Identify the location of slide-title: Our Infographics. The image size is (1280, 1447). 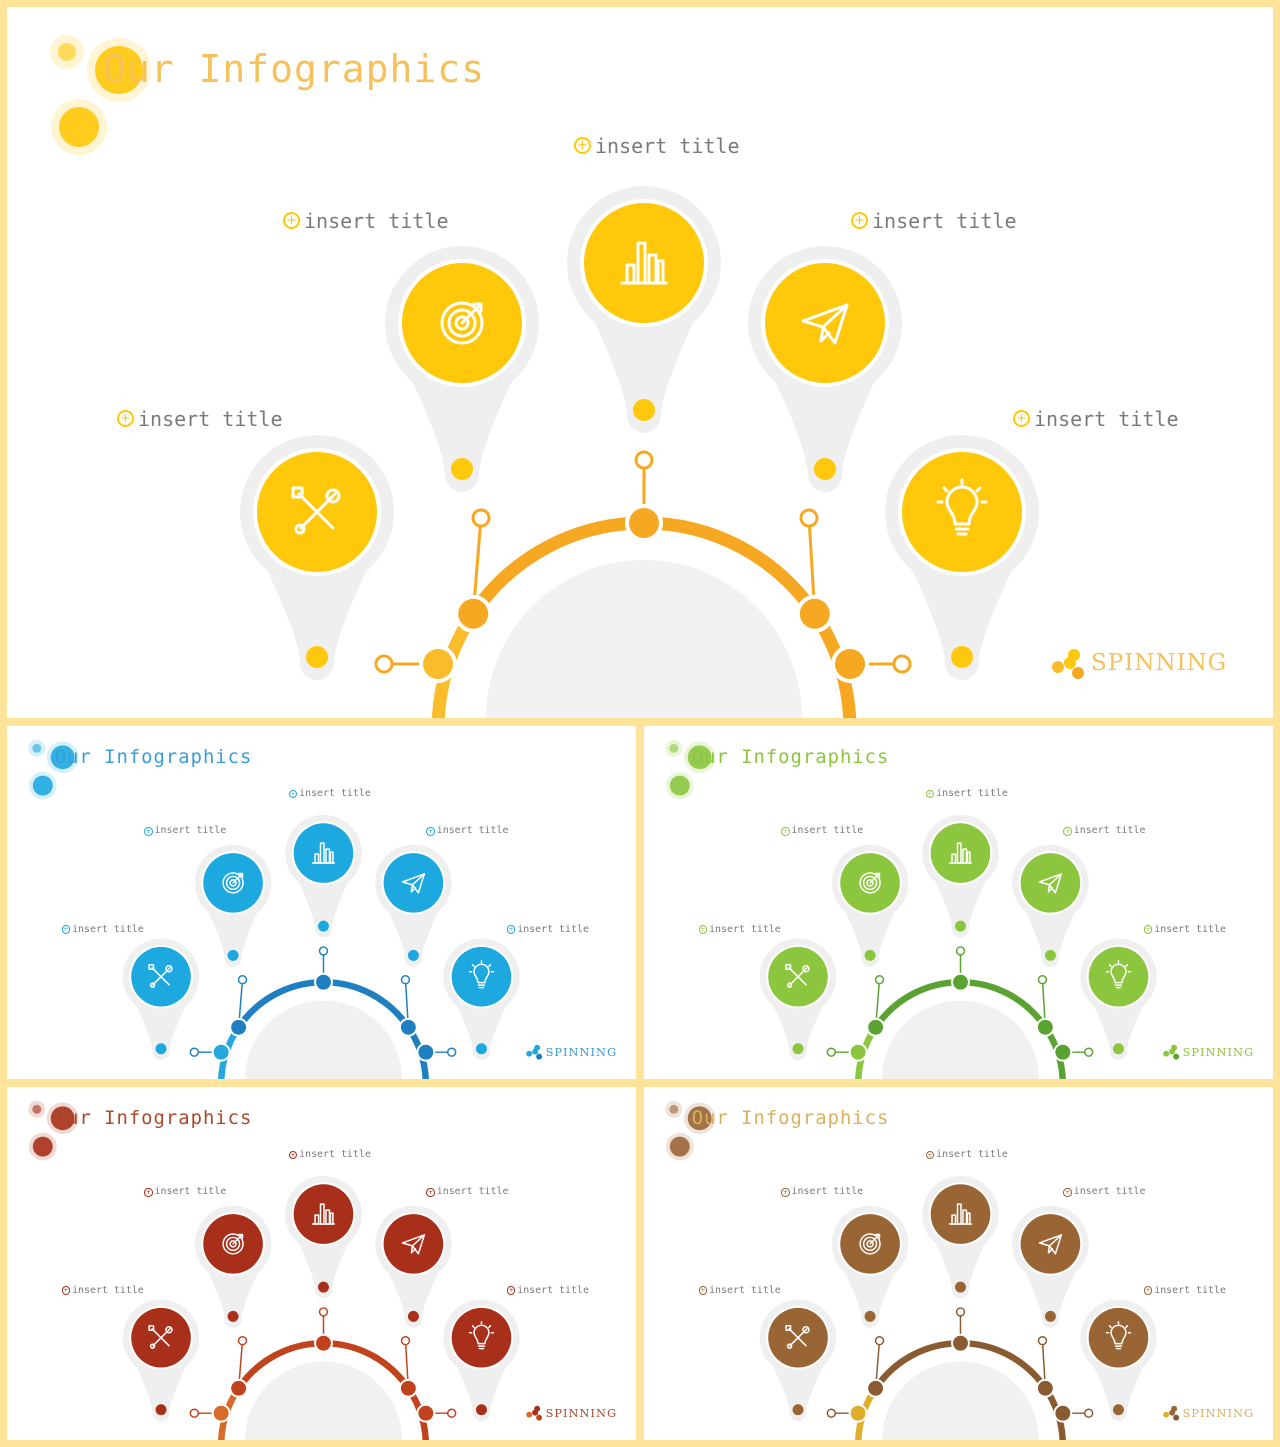
(294, 69).